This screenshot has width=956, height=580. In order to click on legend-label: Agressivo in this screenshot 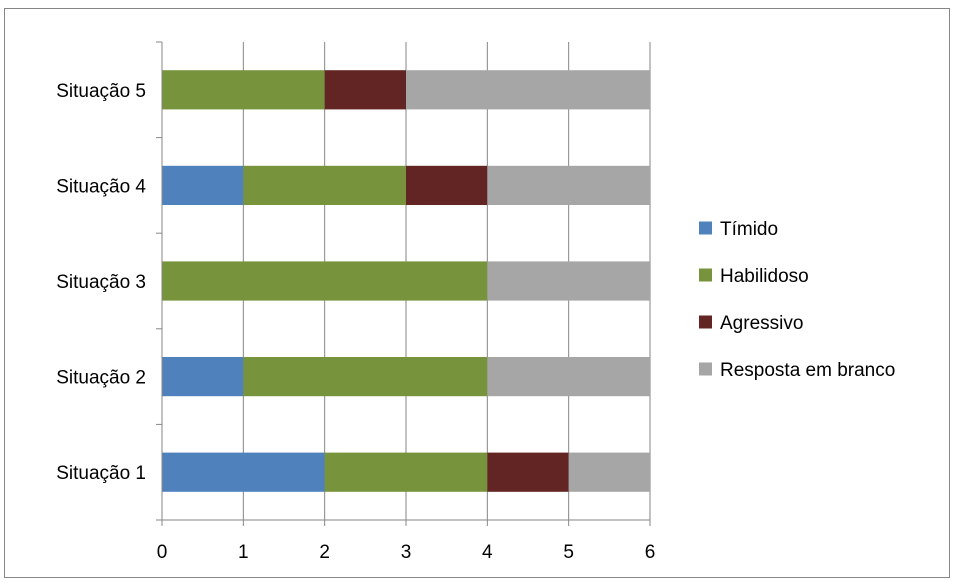, I will do `click(761, 323)`.